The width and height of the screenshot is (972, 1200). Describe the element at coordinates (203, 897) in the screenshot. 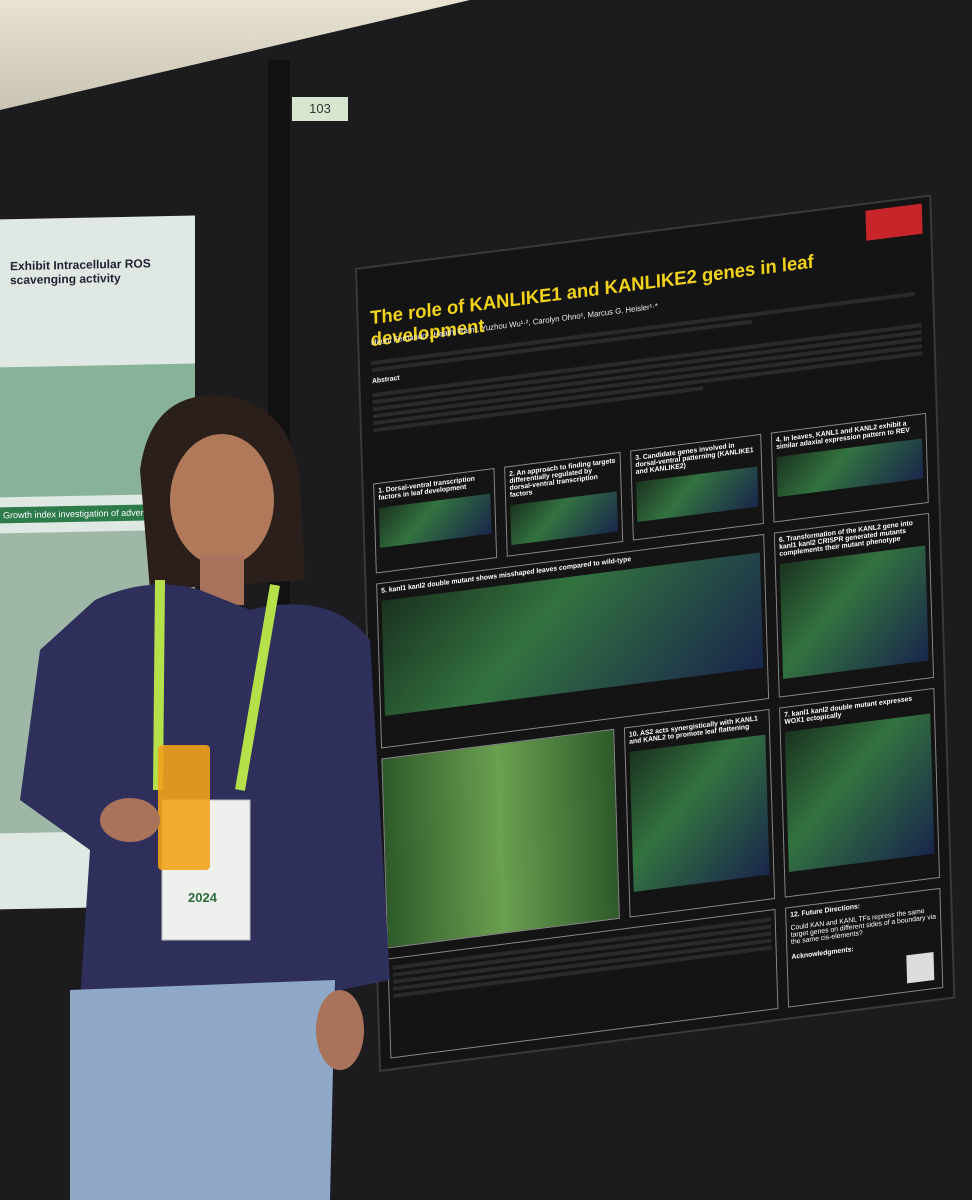

I see `badge-year: 2024` at that location.